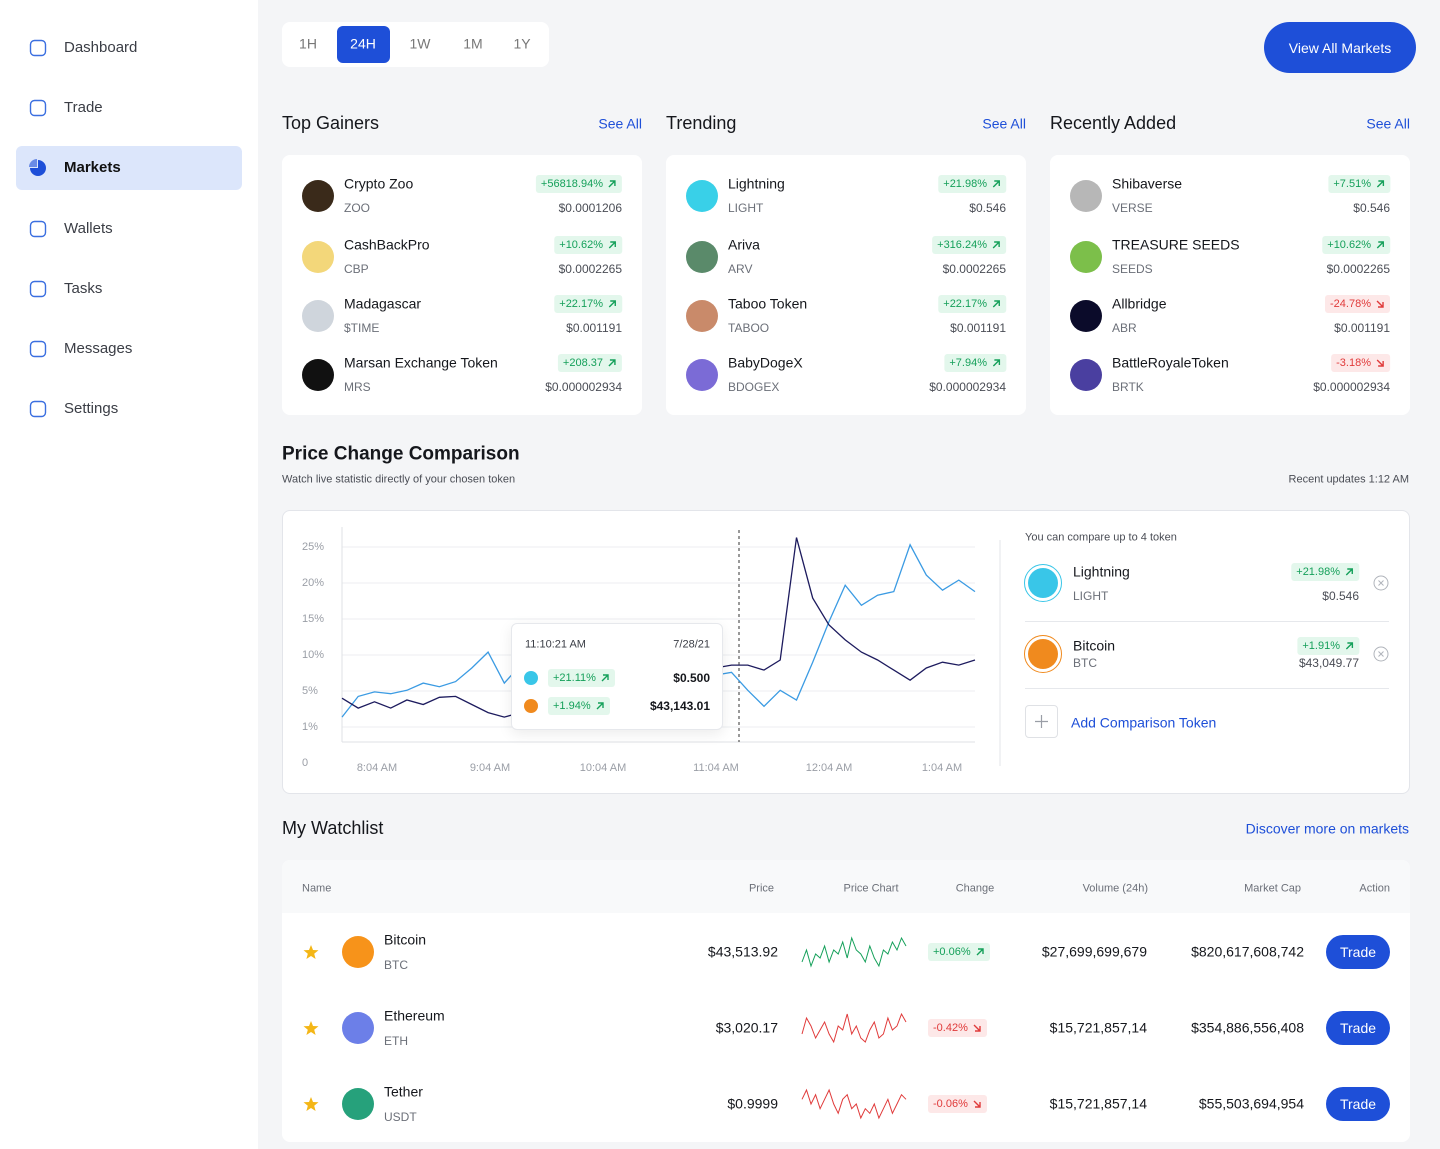  I want to click on token-name: Tether, so click(403, 1091).